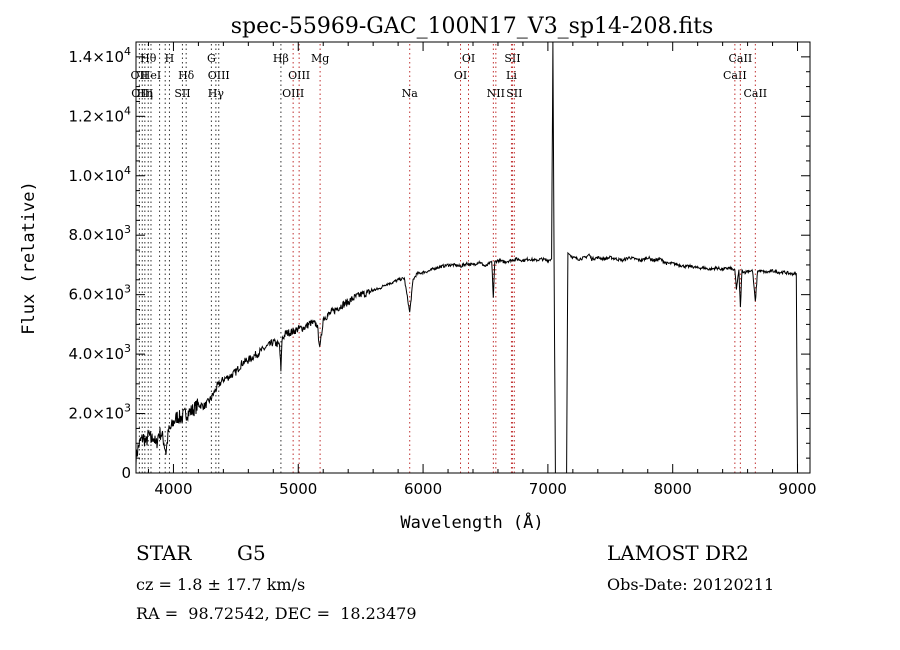 The width and height of the screenshot is (900, 650). I want to click on line-marker-label: NII, so click(496, 93).